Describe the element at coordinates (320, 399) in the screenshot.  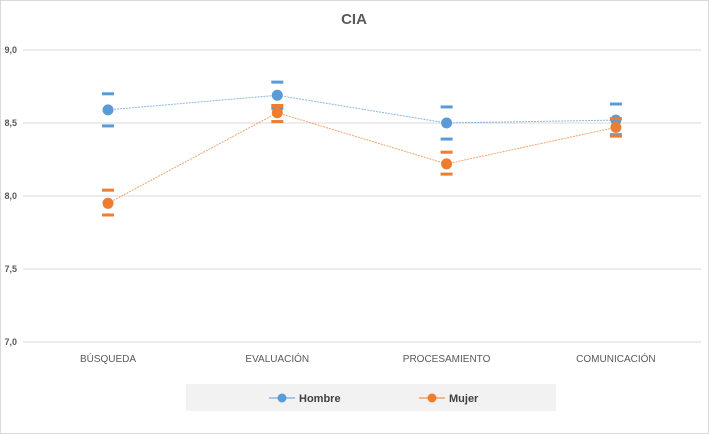
I see `legend-label: Hombre` at that location.